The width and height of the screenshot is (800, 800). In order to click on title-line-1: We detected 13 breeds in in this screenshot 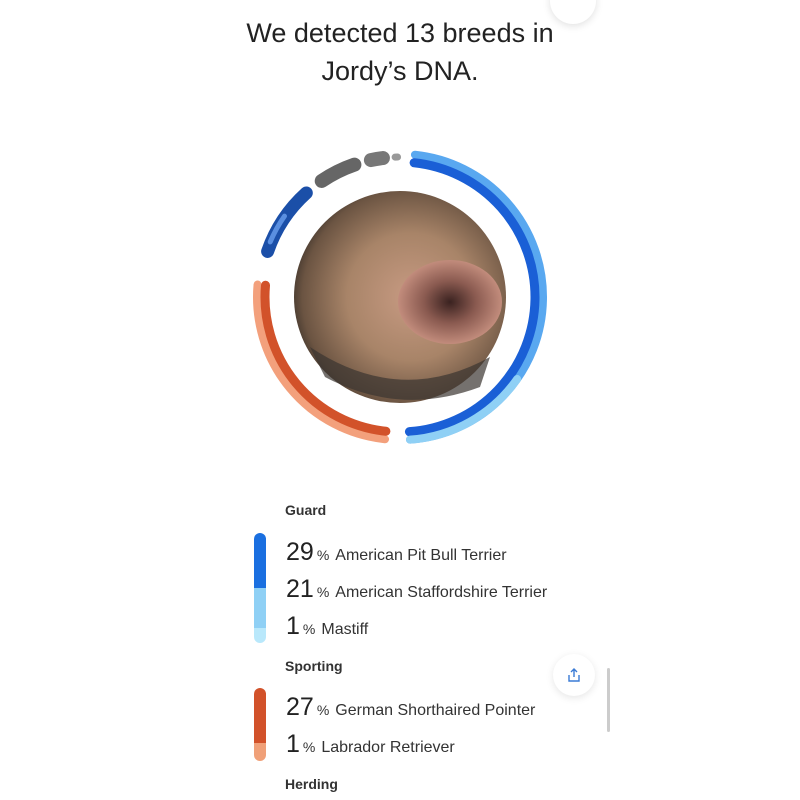, I will do `click(400, 33)`.